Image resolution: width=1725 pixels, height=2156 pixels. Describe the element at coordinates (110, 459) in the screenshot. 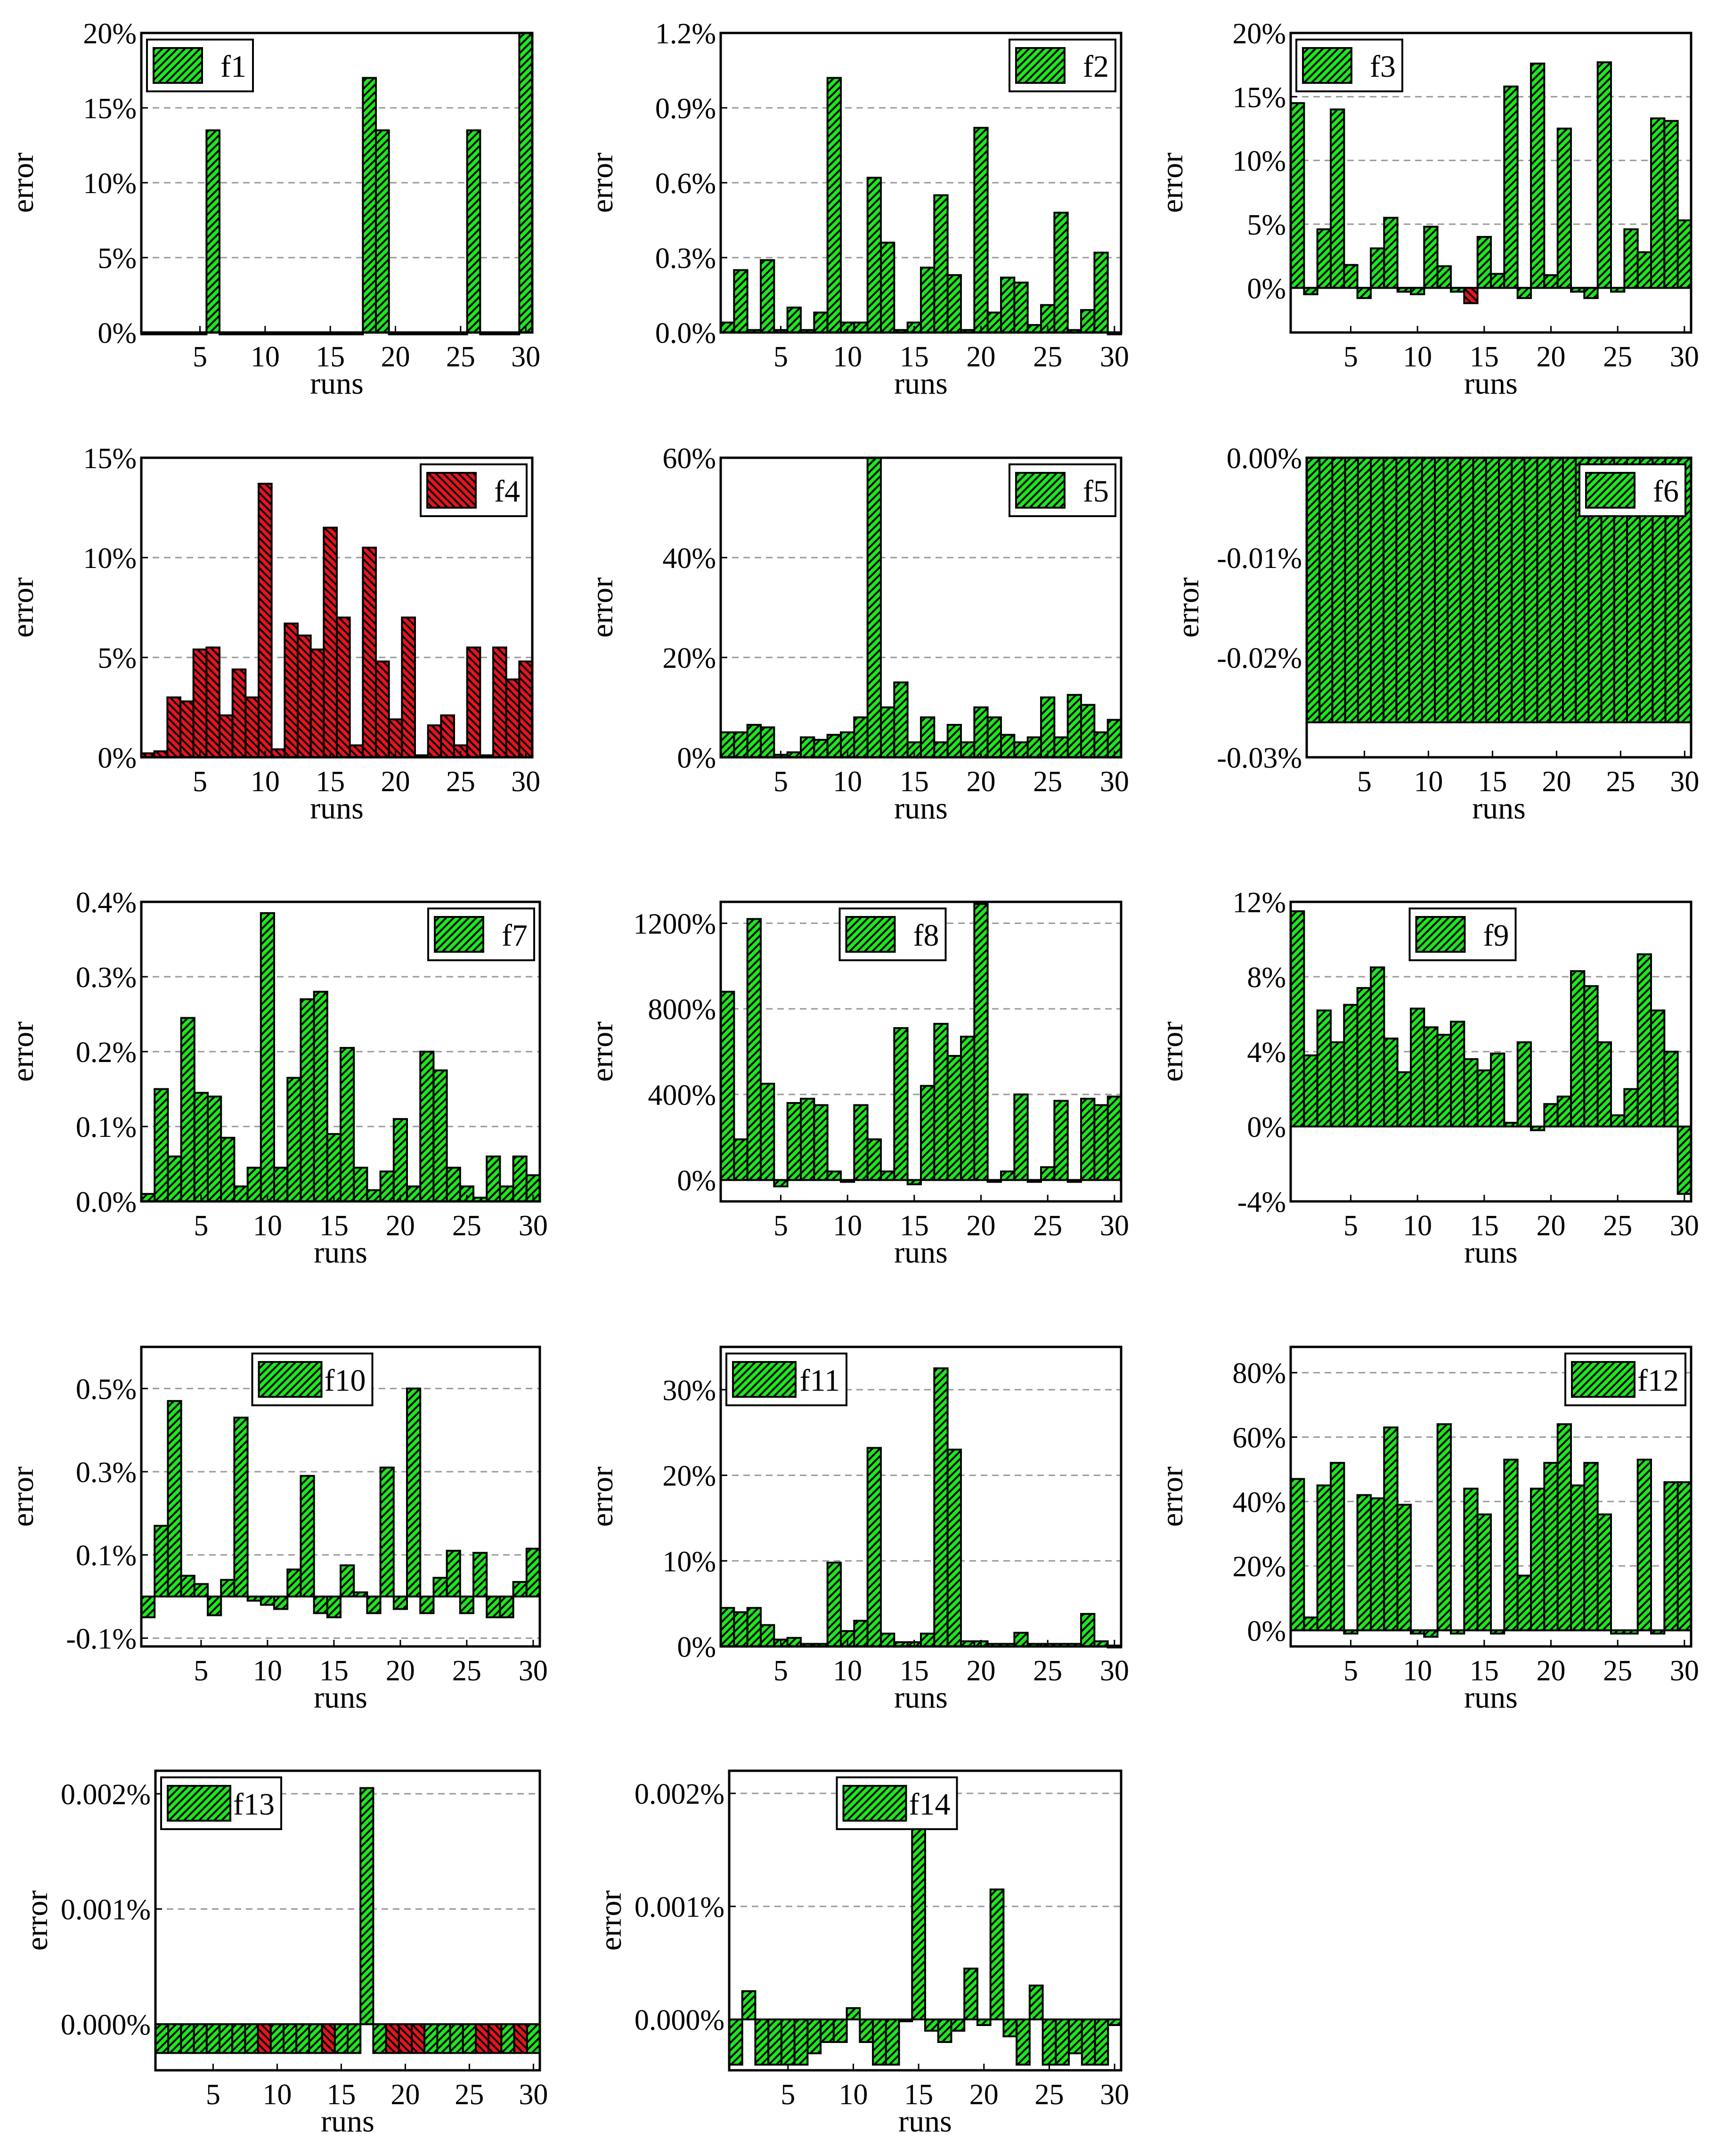

I see `y-tick-label: 15%` at that location.